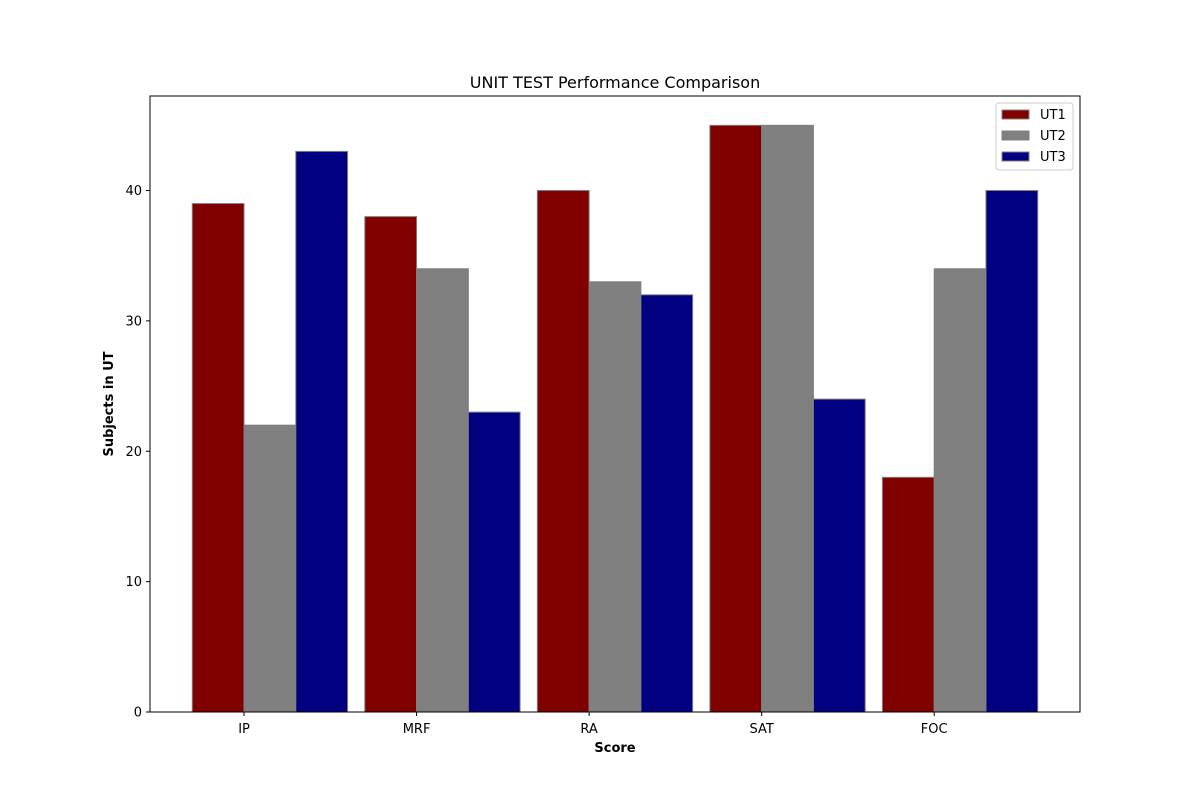 The image size is (1200, 800). What do you see at coordinates (494, 562) in the screenshot?
I see `bar-ut3-mrf` at bounding box center [494, 562].